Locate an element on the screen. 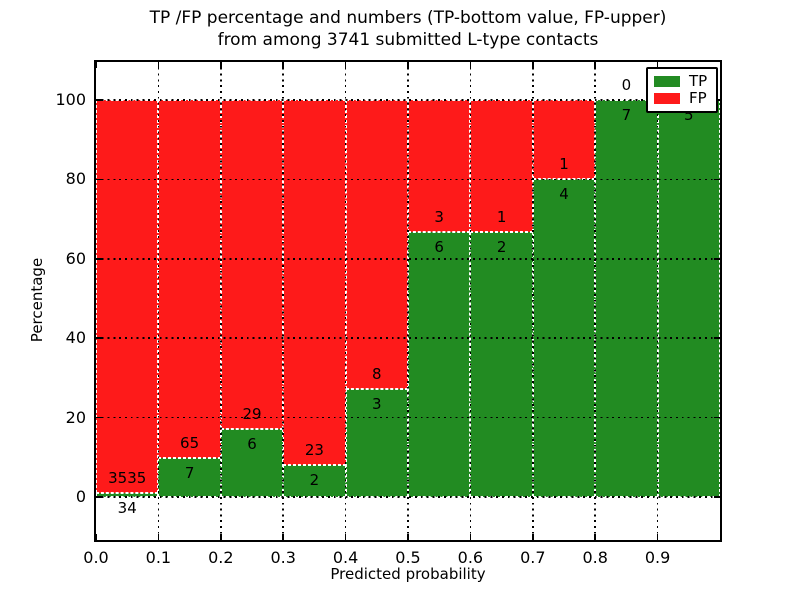 Image resolution: width=800 pixels, height=600 pixels. fp-count-label: 3535 is located at coordinates (127, 478).